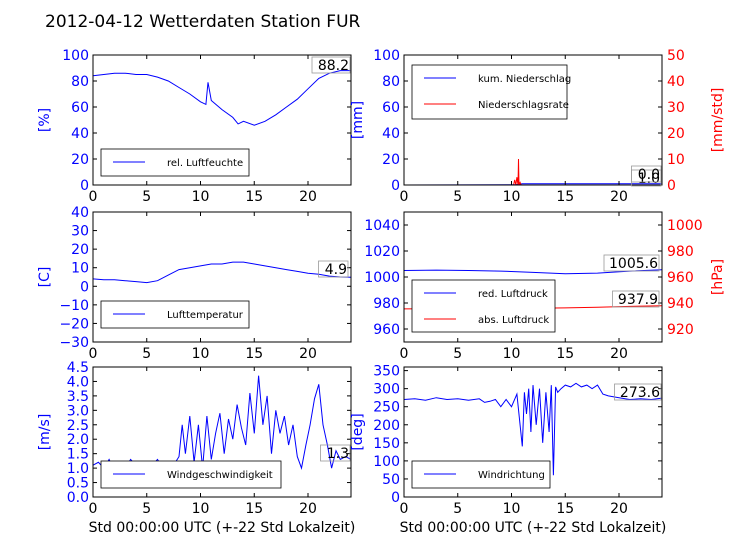 This screenshot has width=736, height=552. Describe the element at coordinates (45, 432) in the screenshot. I see `y-axis-label: [m/s]` at that location.